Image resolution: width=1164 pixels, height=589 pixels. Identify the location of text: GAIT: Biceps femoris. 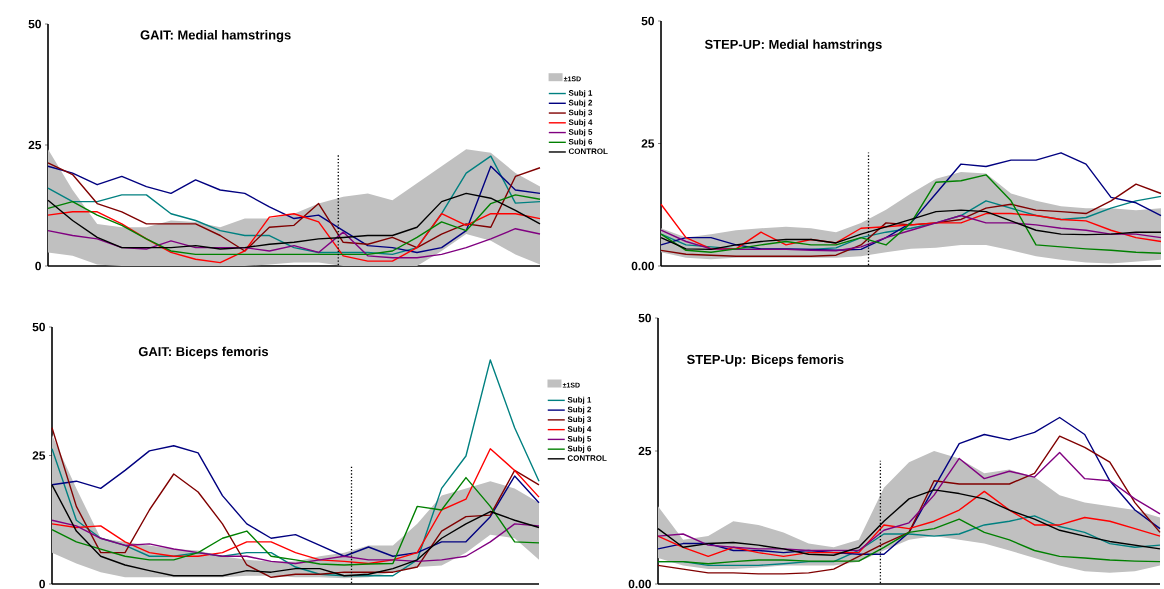
(203, 352).